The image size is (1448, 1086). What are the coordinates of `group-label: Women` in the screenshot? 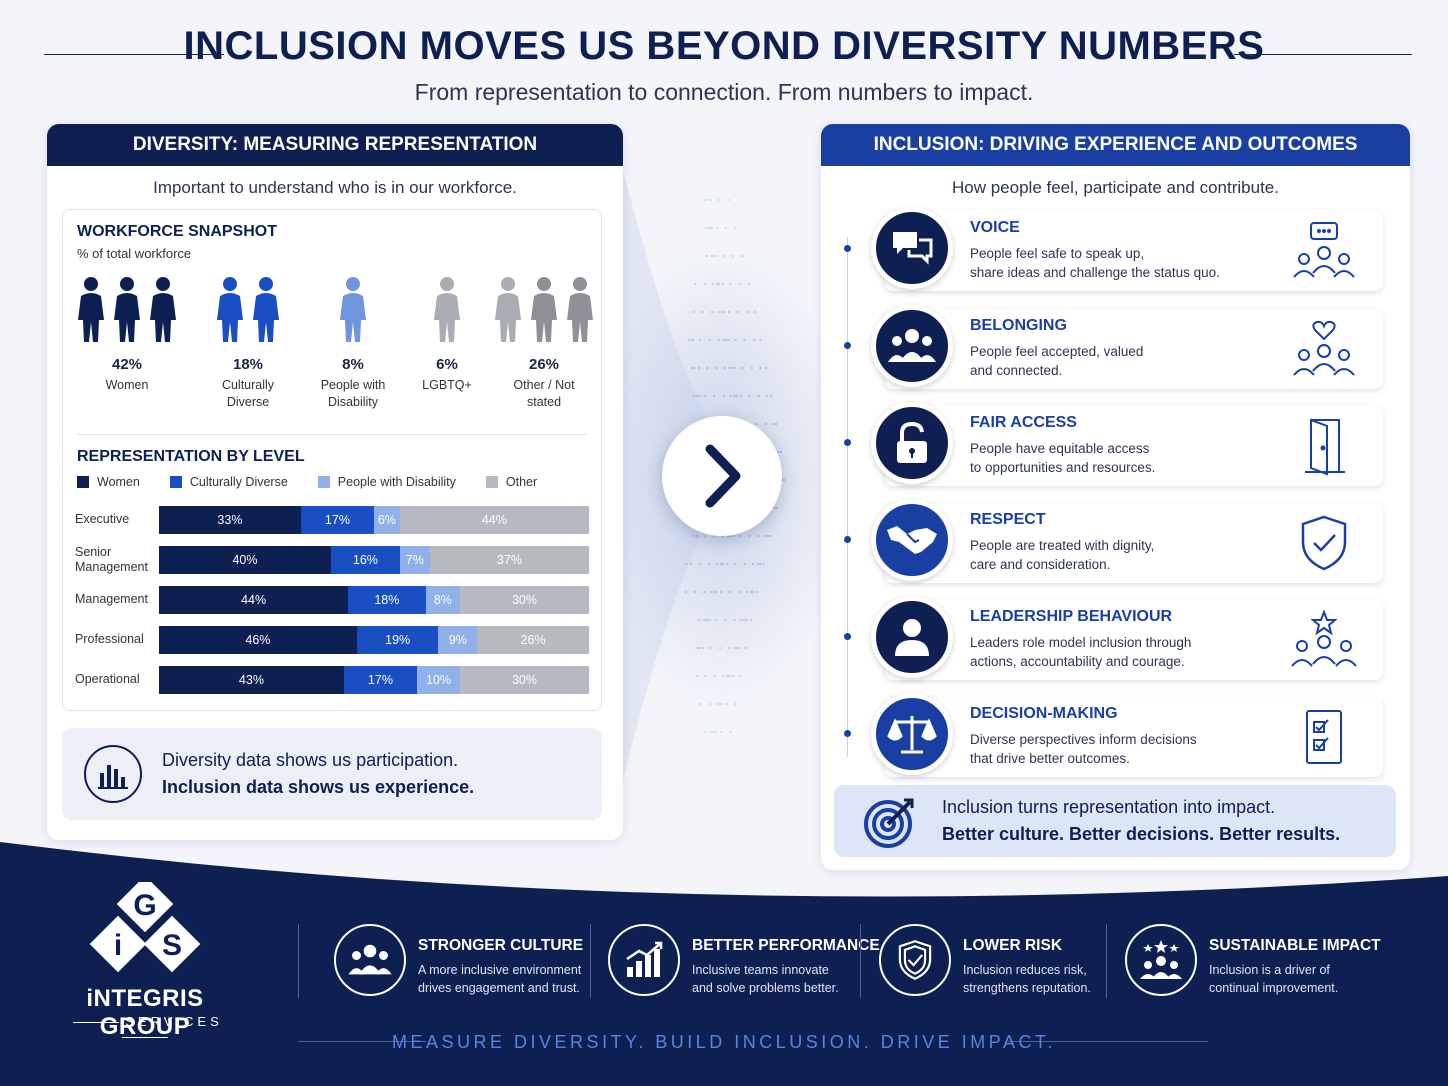 It's located at (127, 385).